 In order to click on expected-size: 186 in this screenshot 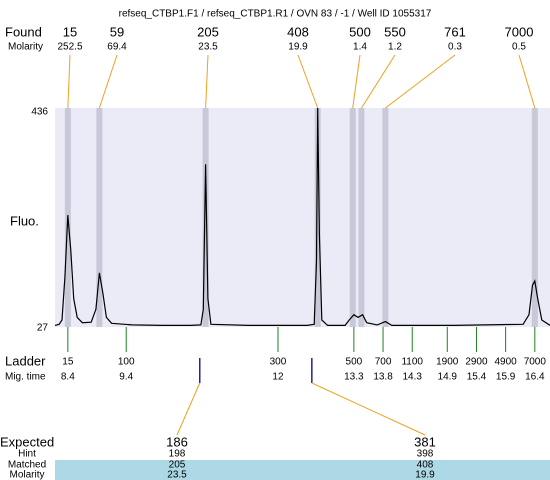, I will do `click(177, 441)`.